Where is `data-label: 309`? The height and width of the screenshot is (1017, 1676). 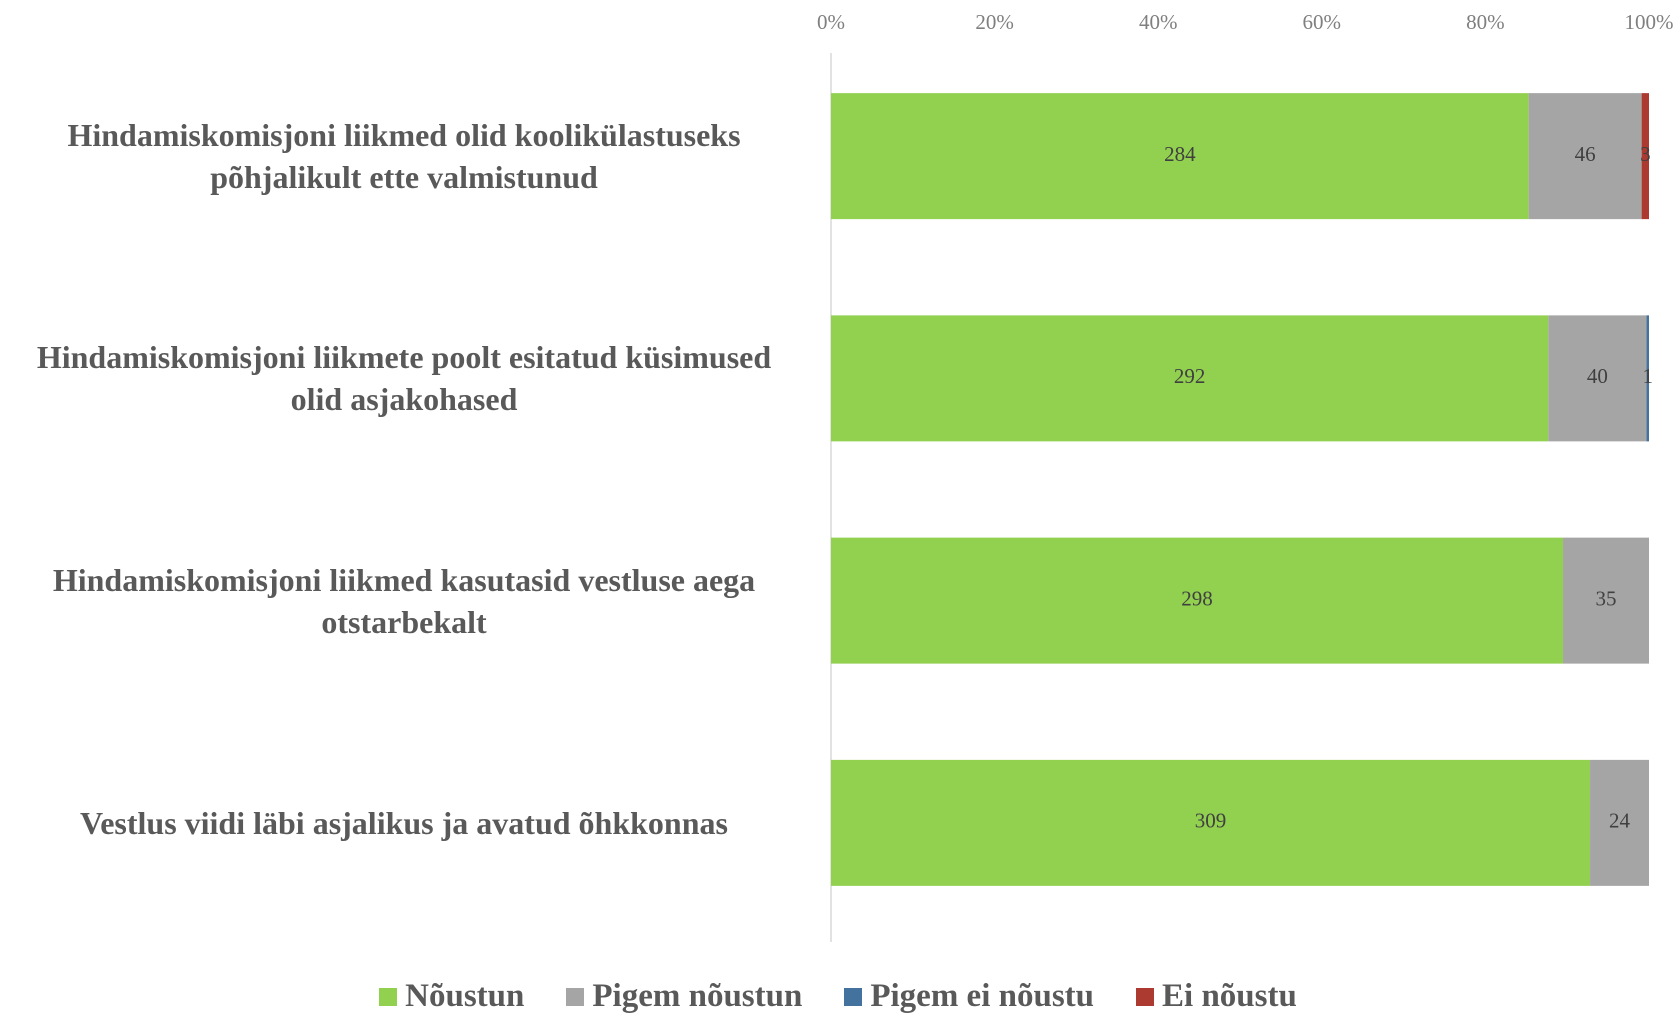
data-label: 309 is located at coordinates (1211, 821).